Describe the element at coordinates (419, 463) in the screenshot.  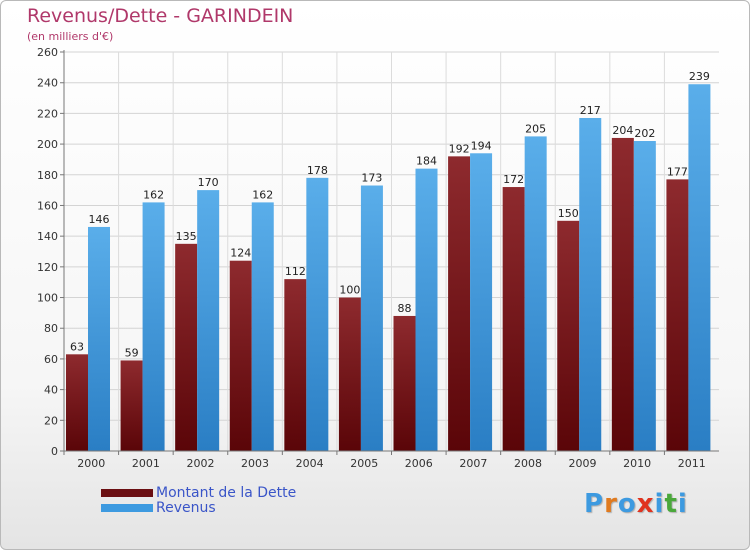
I see `x-tick-label: 2006` at that location.